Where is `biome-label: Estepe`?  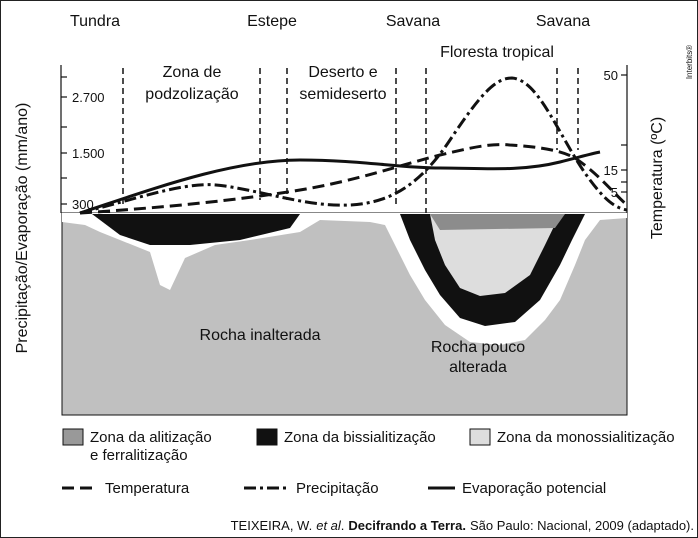
biome-label: Estepe is located at coordinates (272, 21).